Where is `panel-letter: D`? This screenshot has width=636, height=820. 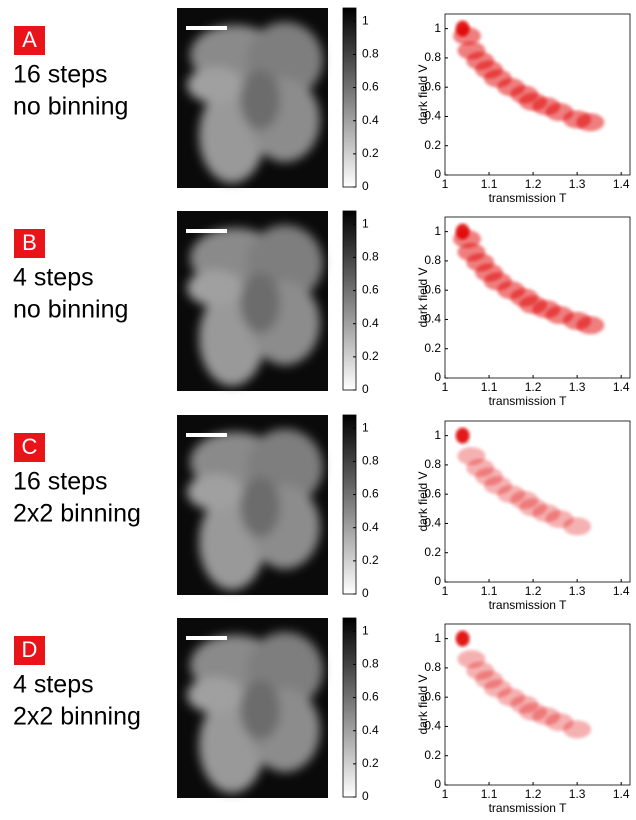 panel-letter: D is located at coordinates (30, 649).